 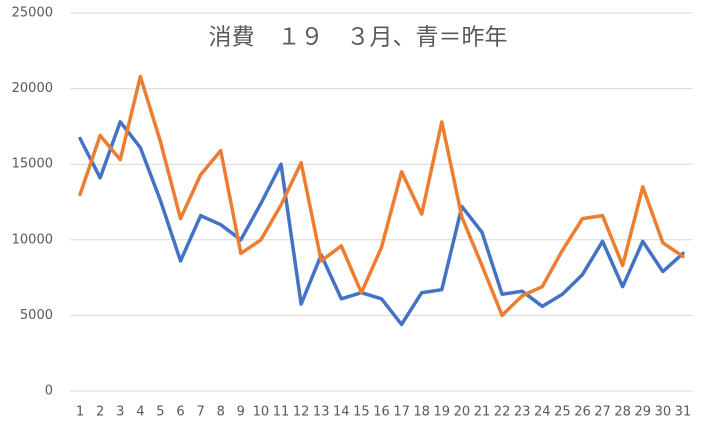 I want to click on x-tick-label: 1, so click(x=80, y=412).